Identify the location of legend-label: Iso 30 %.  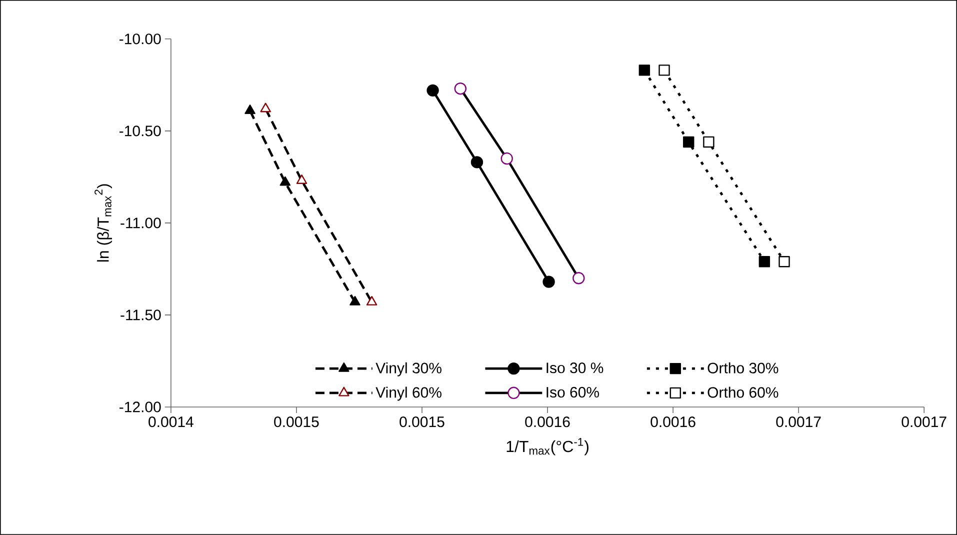
(575, 368).